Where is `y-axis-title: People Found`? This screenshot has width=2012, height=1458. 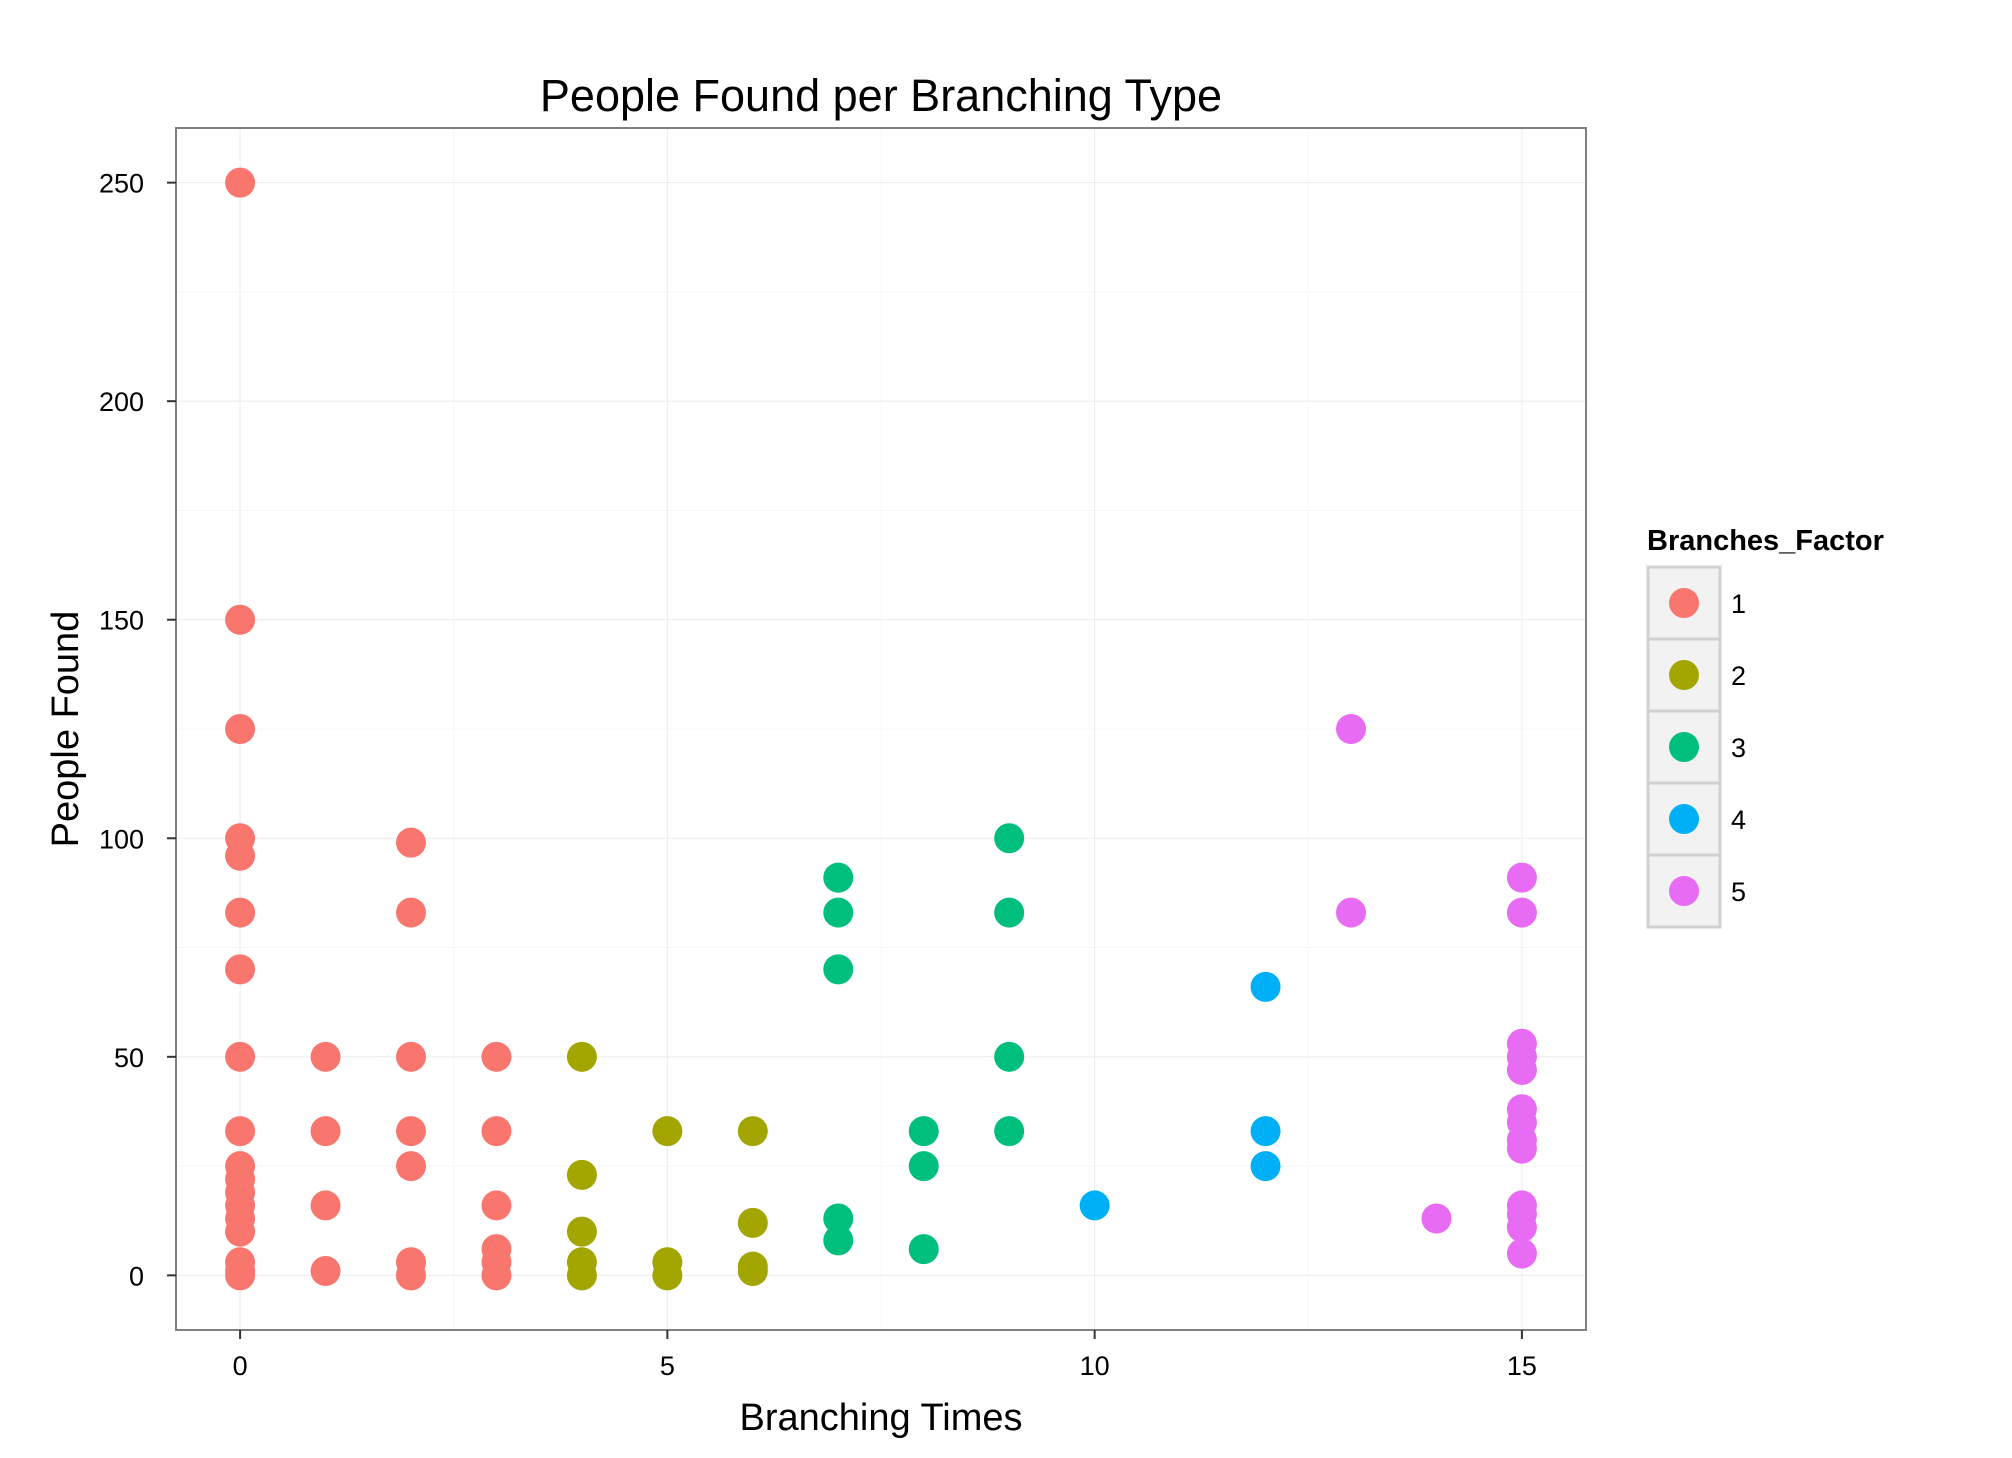
y-axis-title: People Found is located at coordinates (66, 729).